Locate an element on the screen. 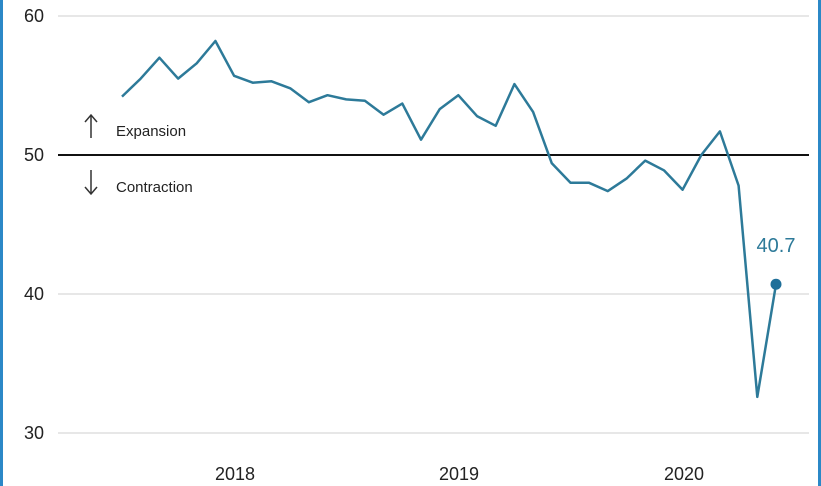 The image size is (821, 486). x-tick-label: 2018 is located at coordinates (235, 474).